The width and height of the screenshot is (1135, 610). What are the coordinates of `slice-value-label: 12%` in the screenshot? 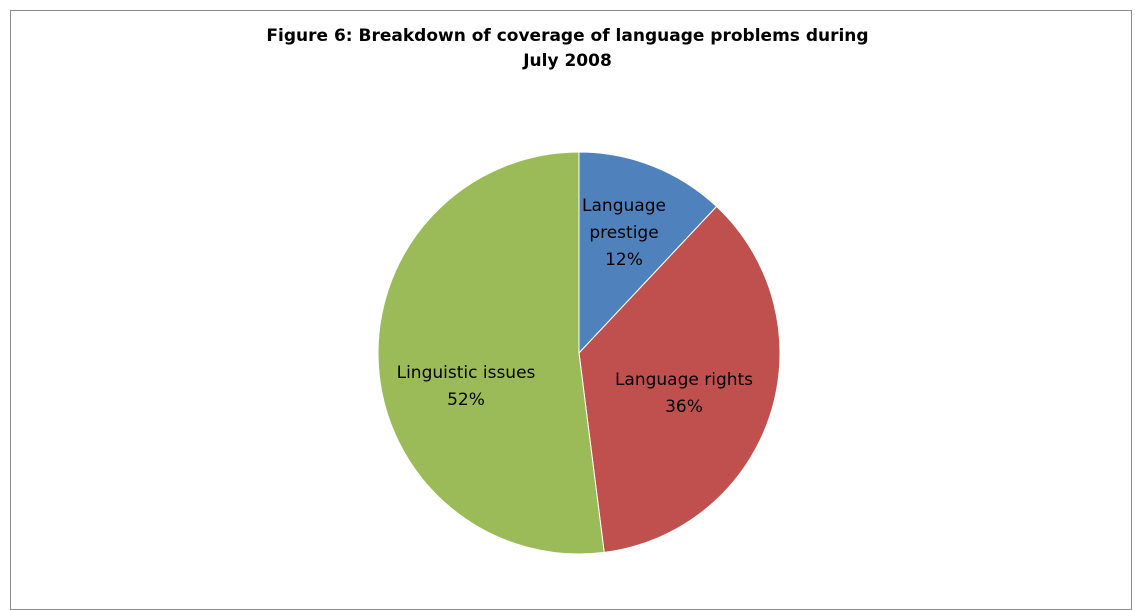 It's located at (624, 260).